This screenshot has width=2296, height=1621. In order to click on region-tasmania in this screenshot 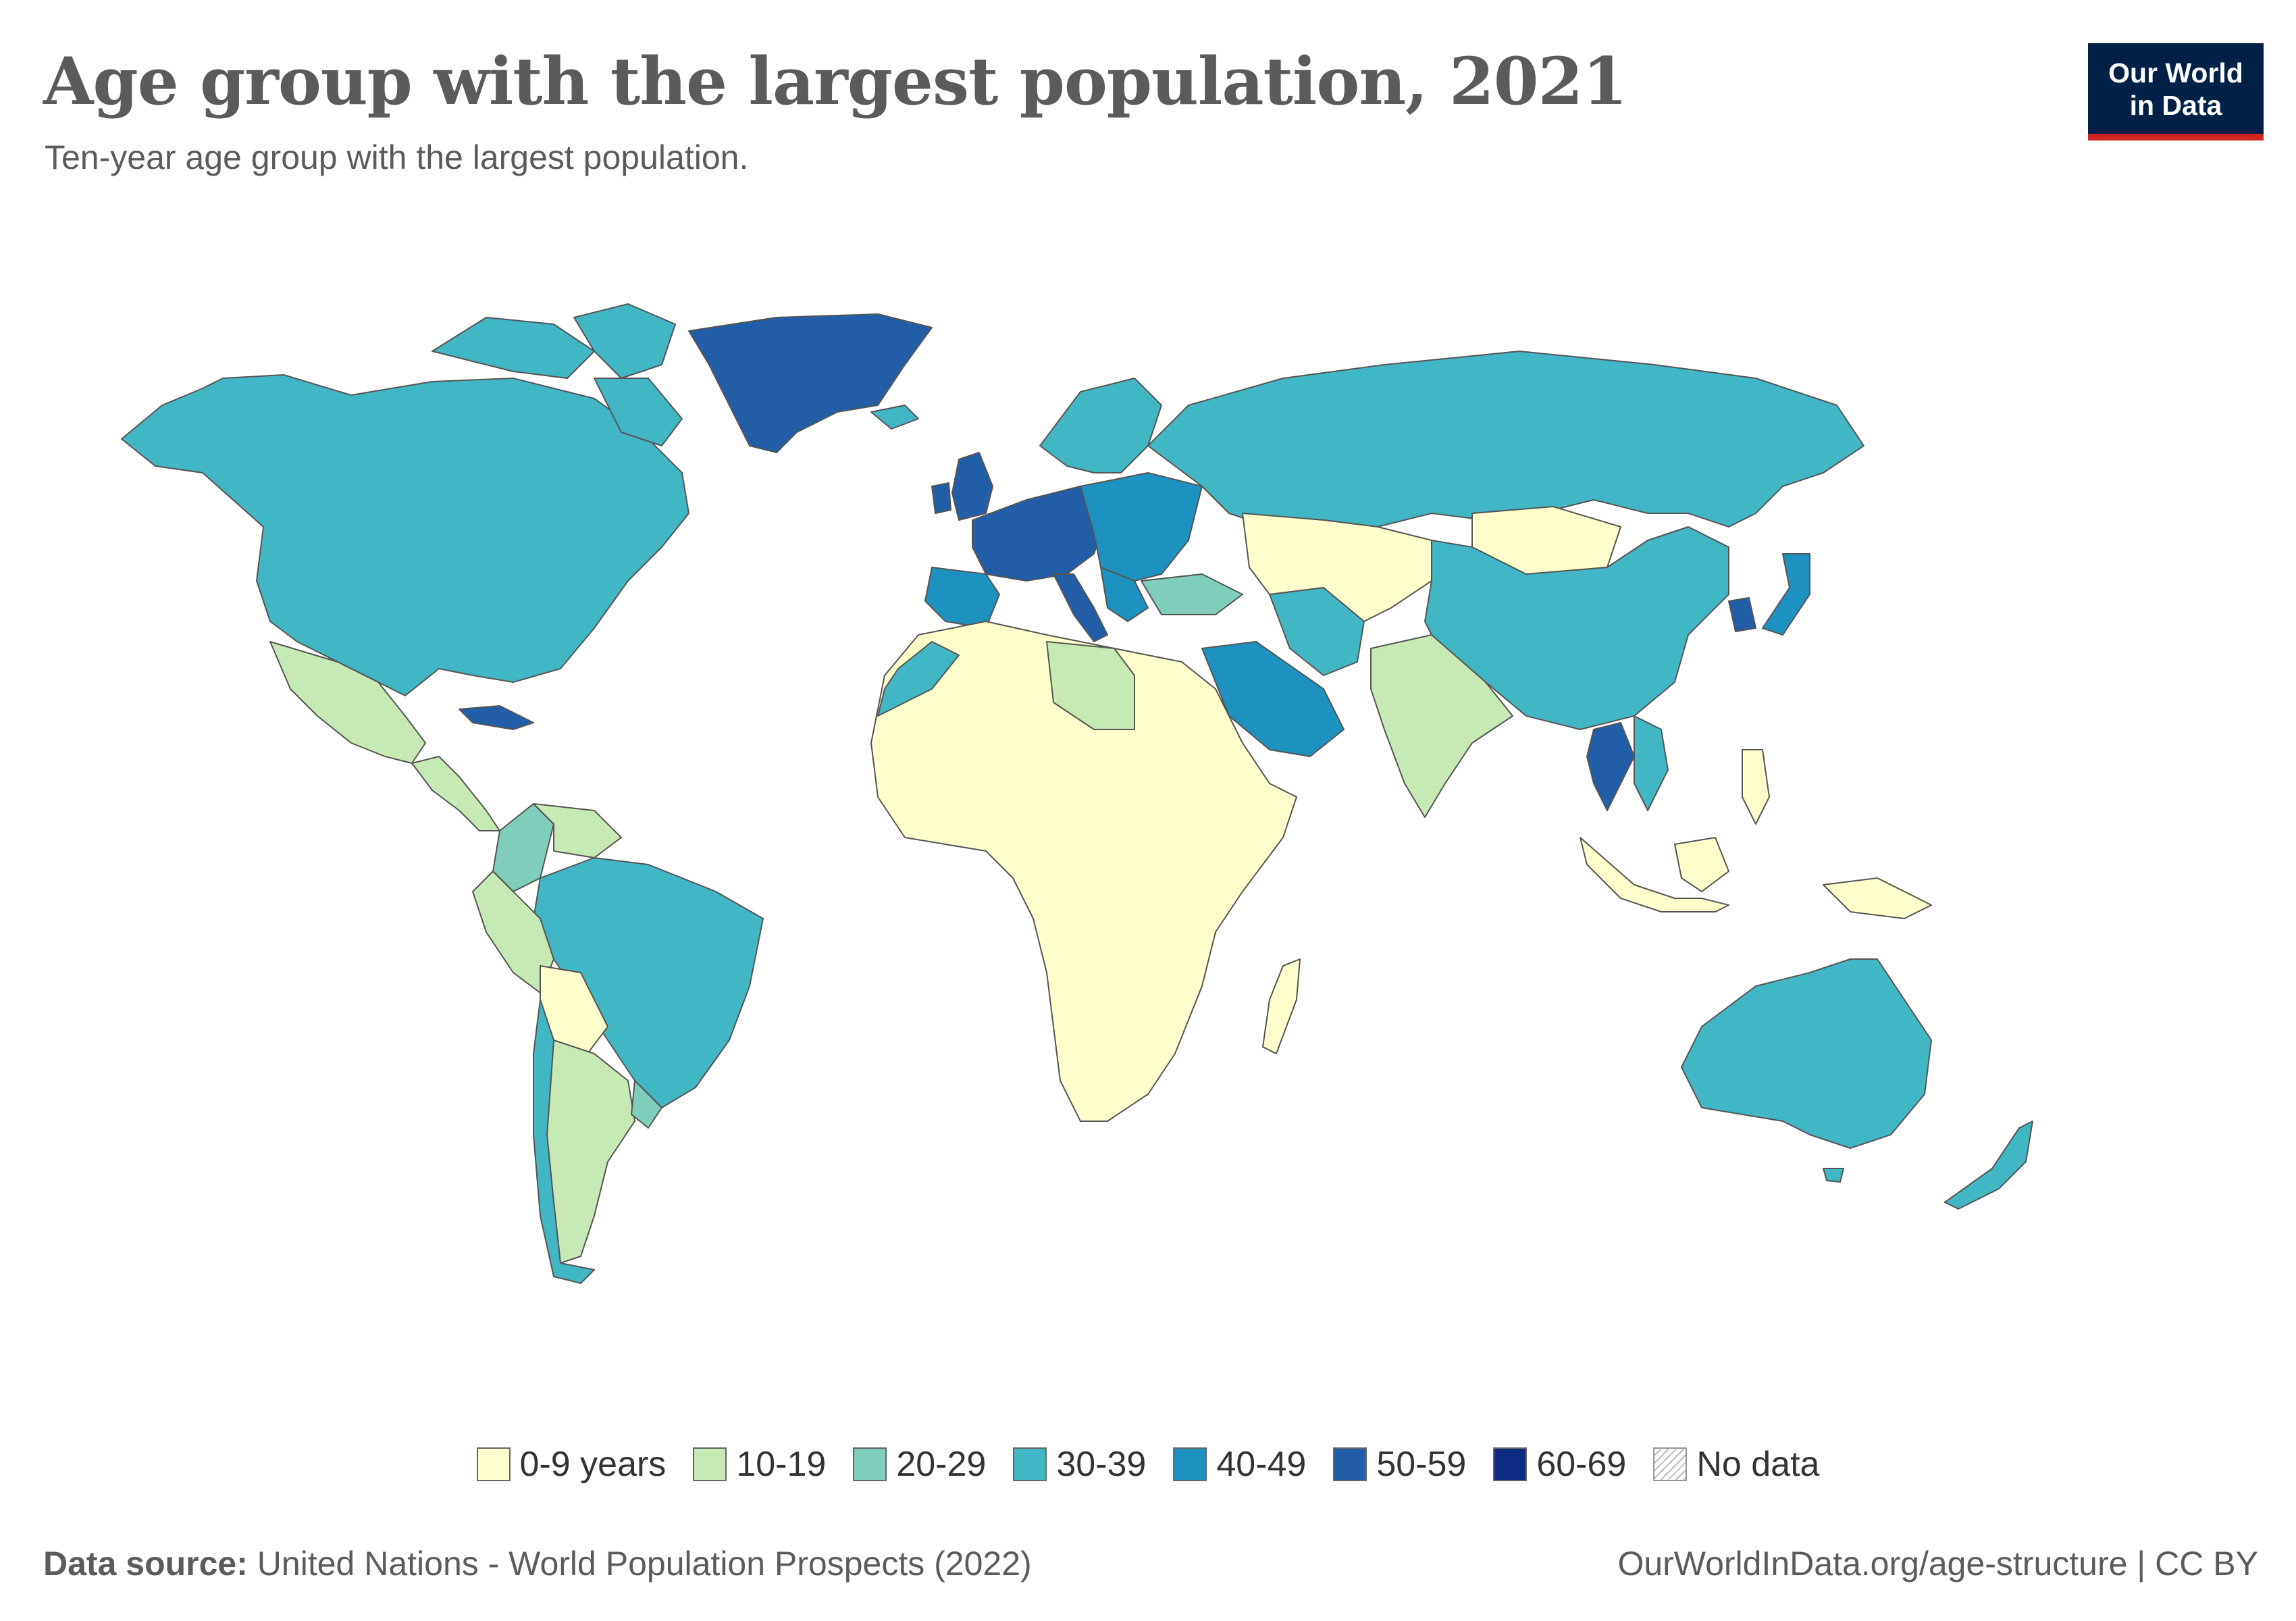, I will do `click(1833, 1175)`.